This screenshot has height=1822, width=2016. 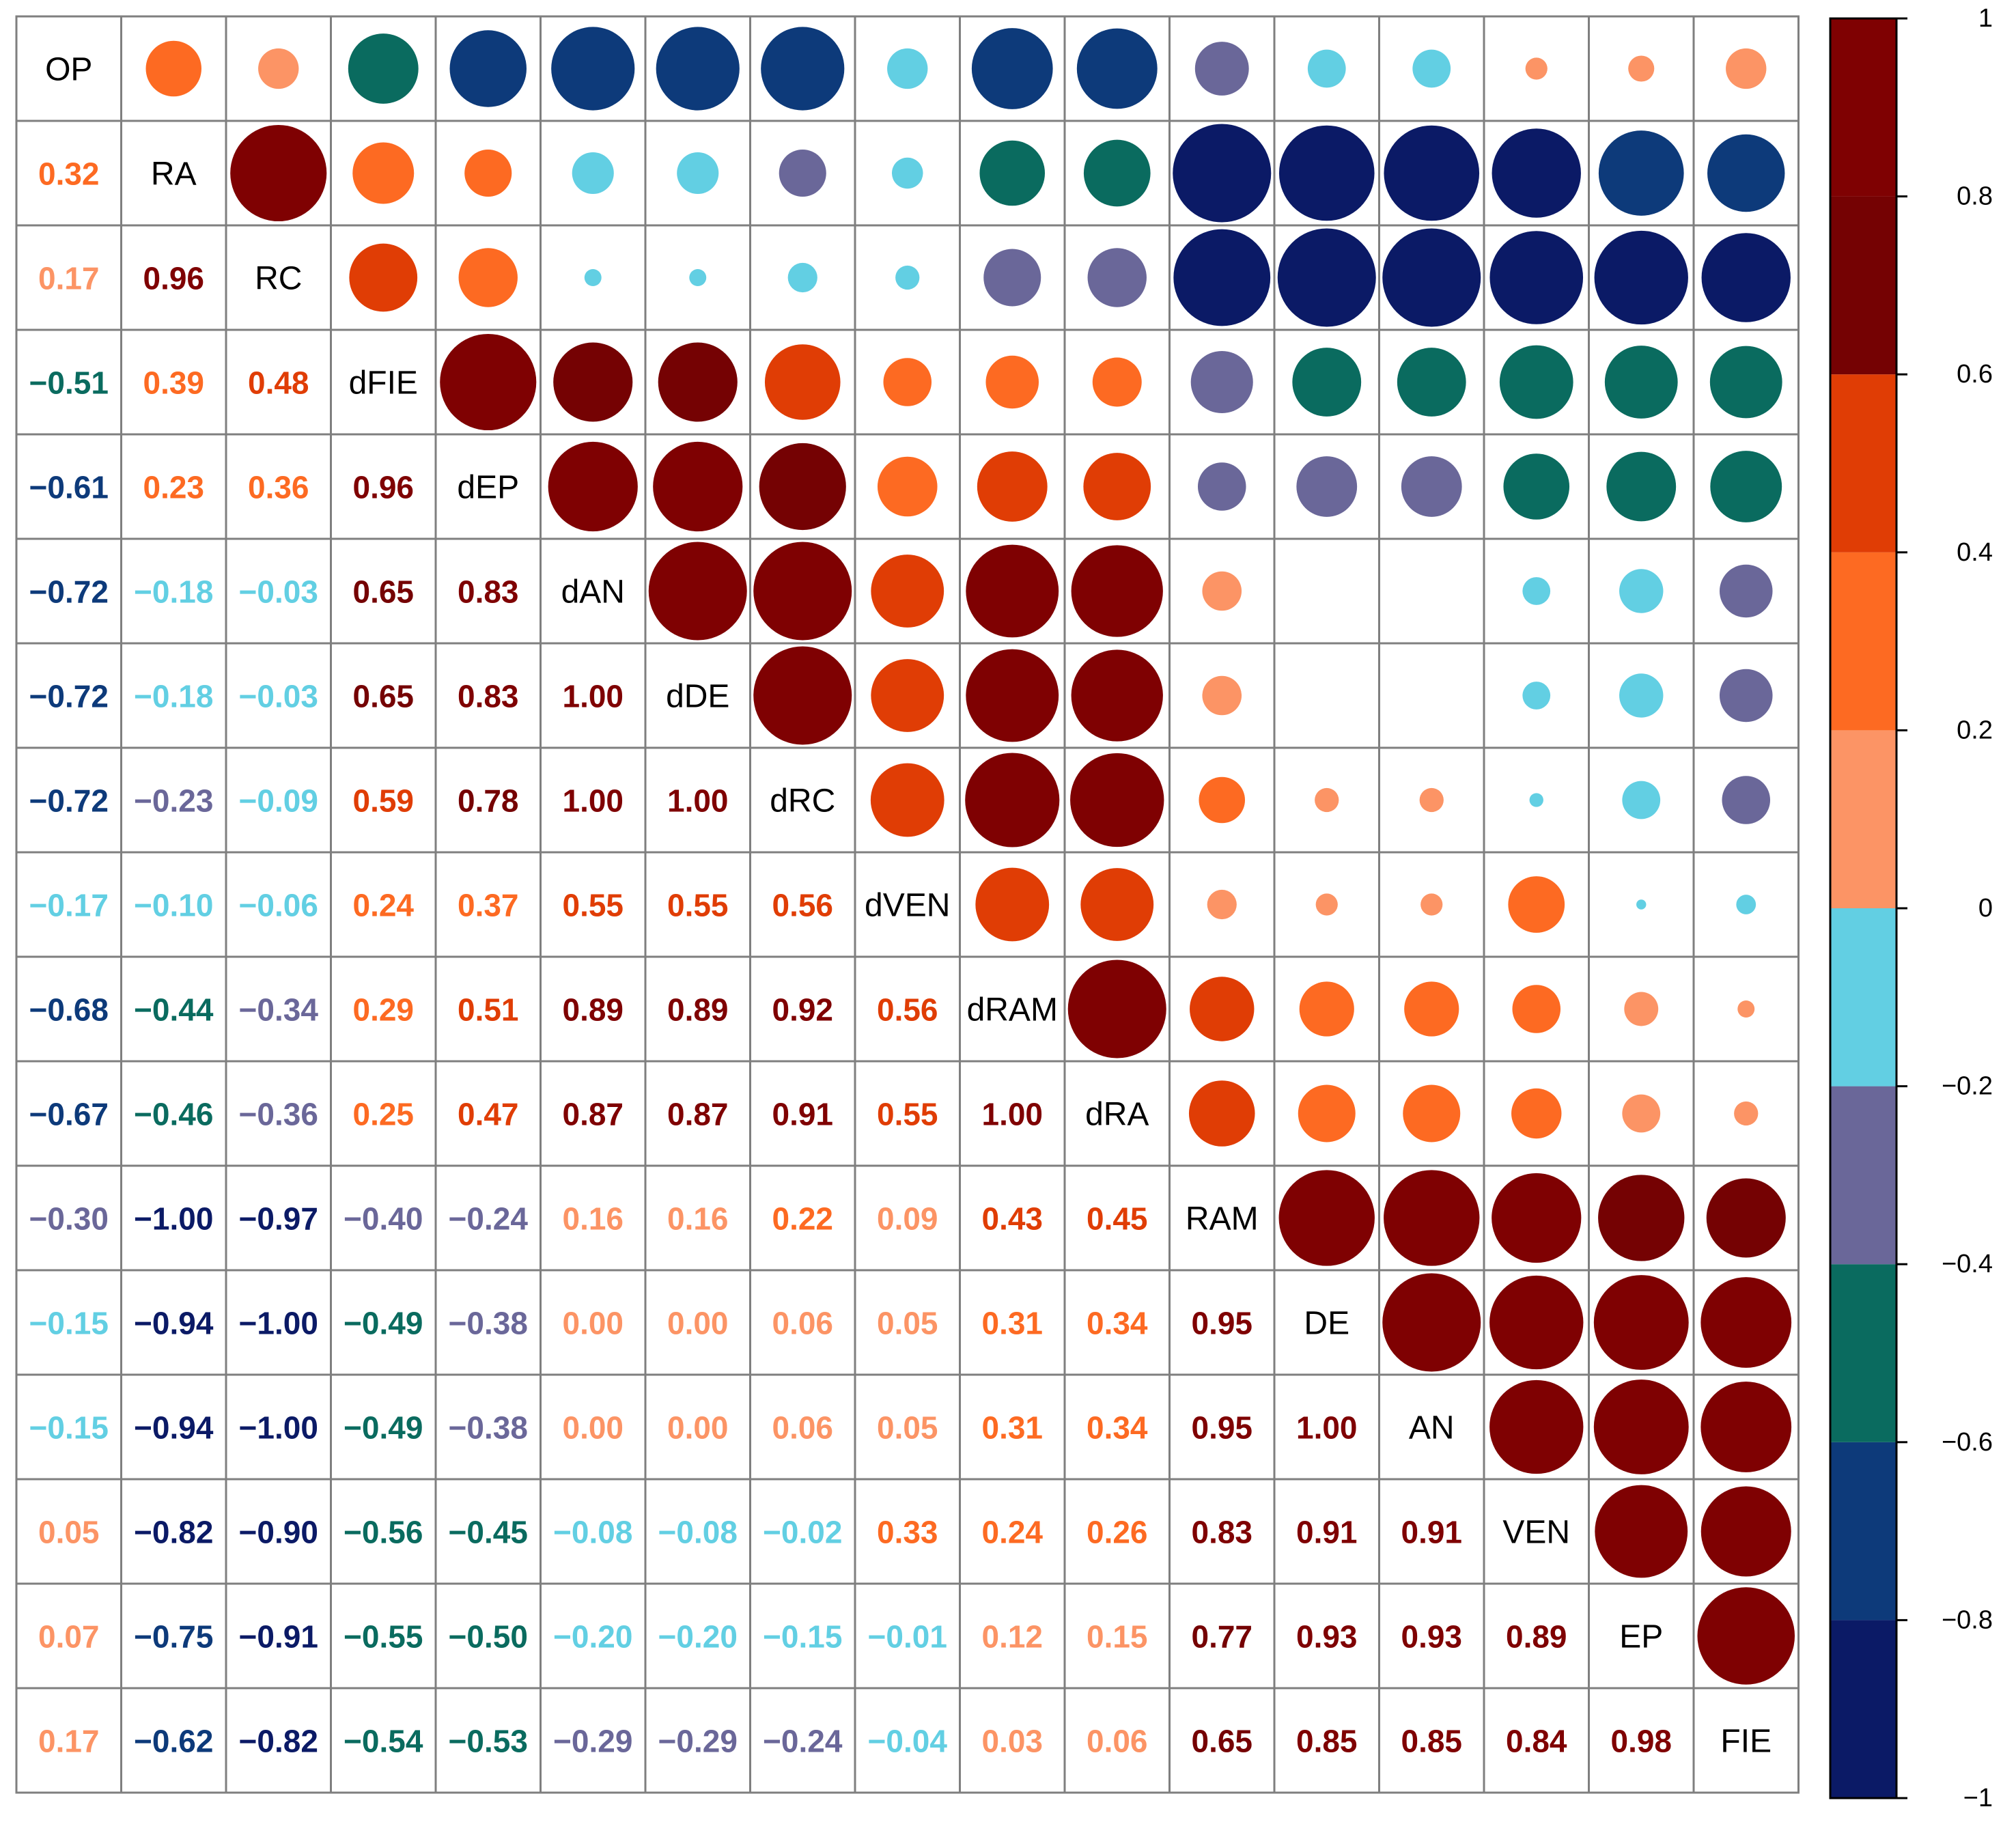 What do you see at coordinates (278, 1323) in the screenshot?
I see `correlation-value: −1.00` at bounding box center [278, 1323].